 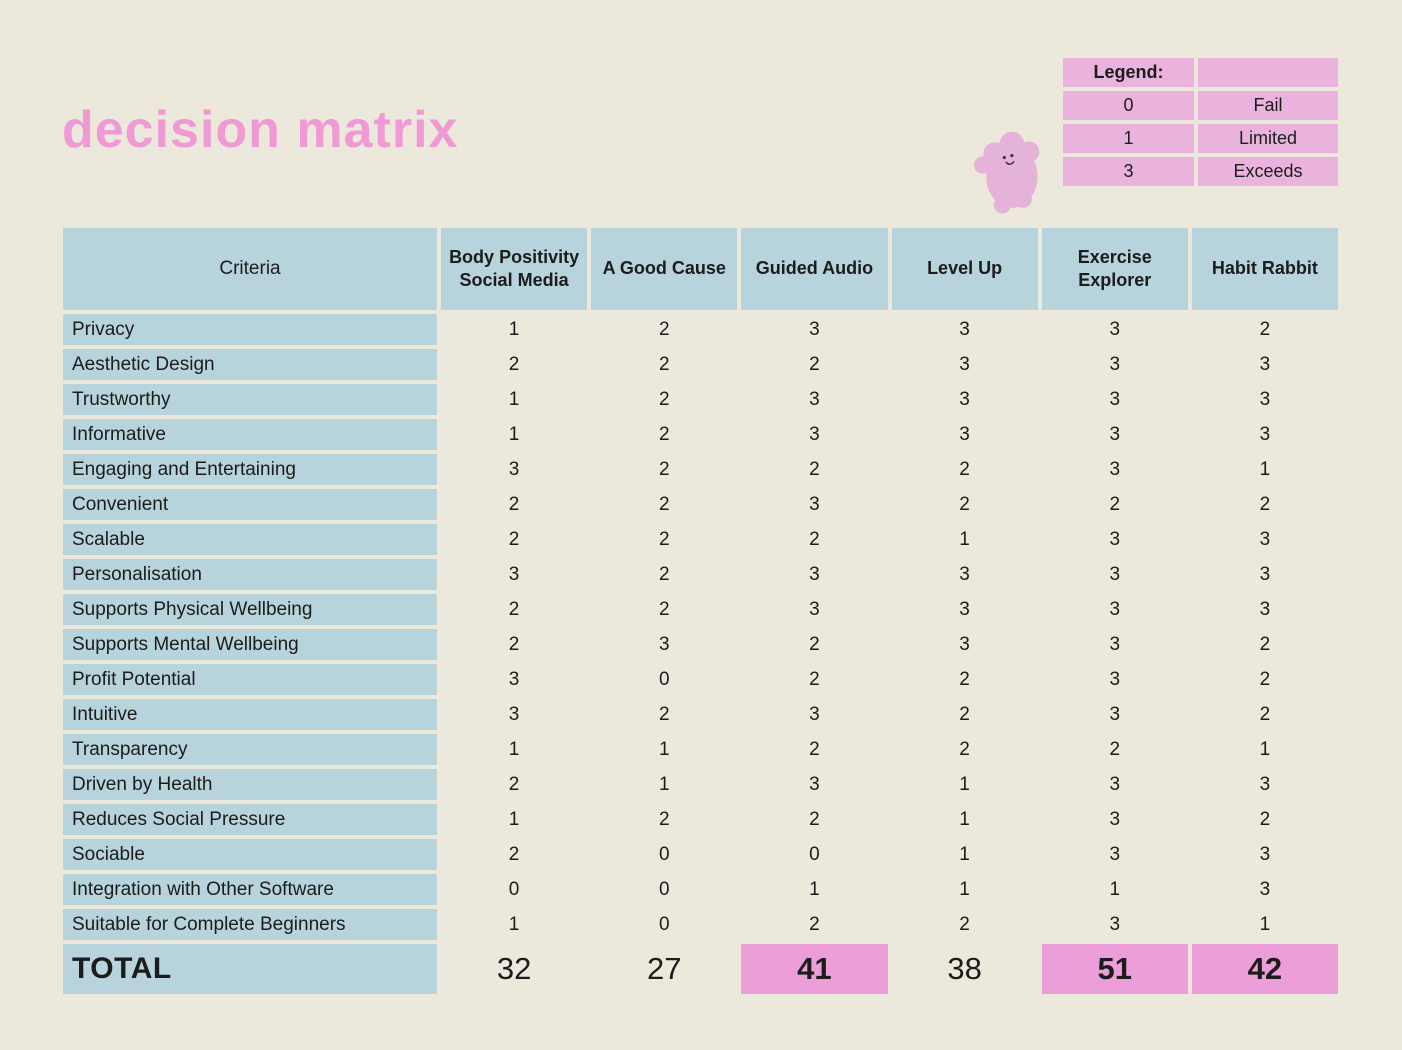 What do you see at coordinates (664, 968) in the screenshot?
I see `total-value: 27` at bounding box center [664, 968].